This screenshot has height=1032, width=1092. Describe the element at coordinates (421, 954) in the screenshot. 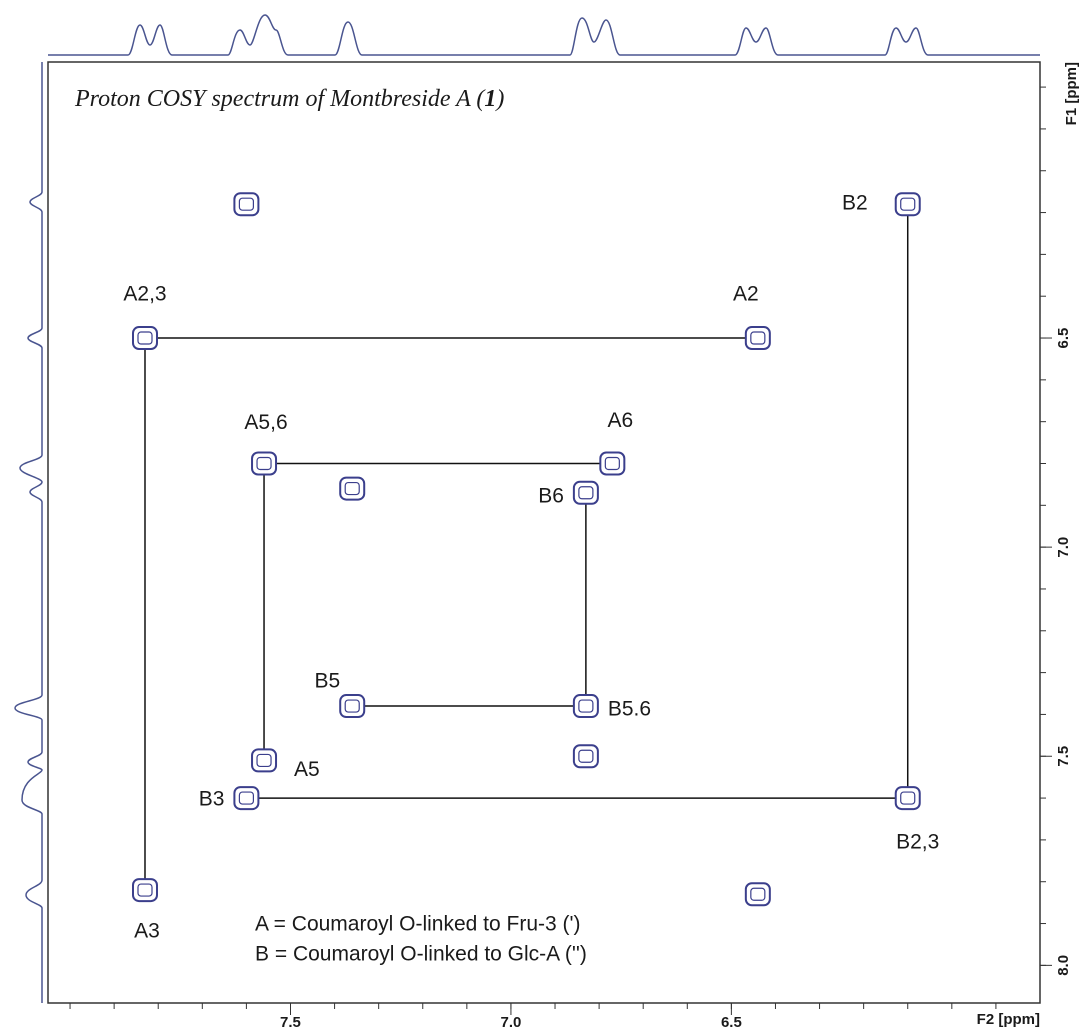

I see `note: B = Coumaroyl O-linked to Glc-A ('')` at that location.